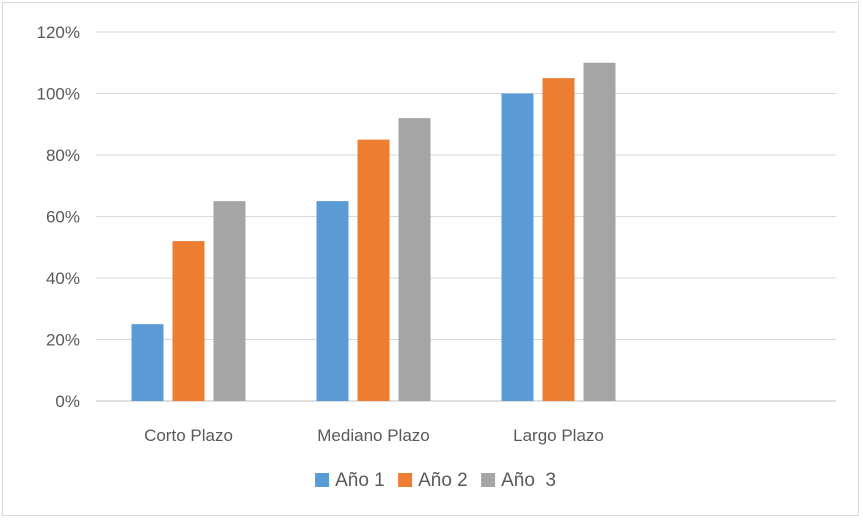  I want to click on x-tick-label: Largo Plazo, so click(558, 435).